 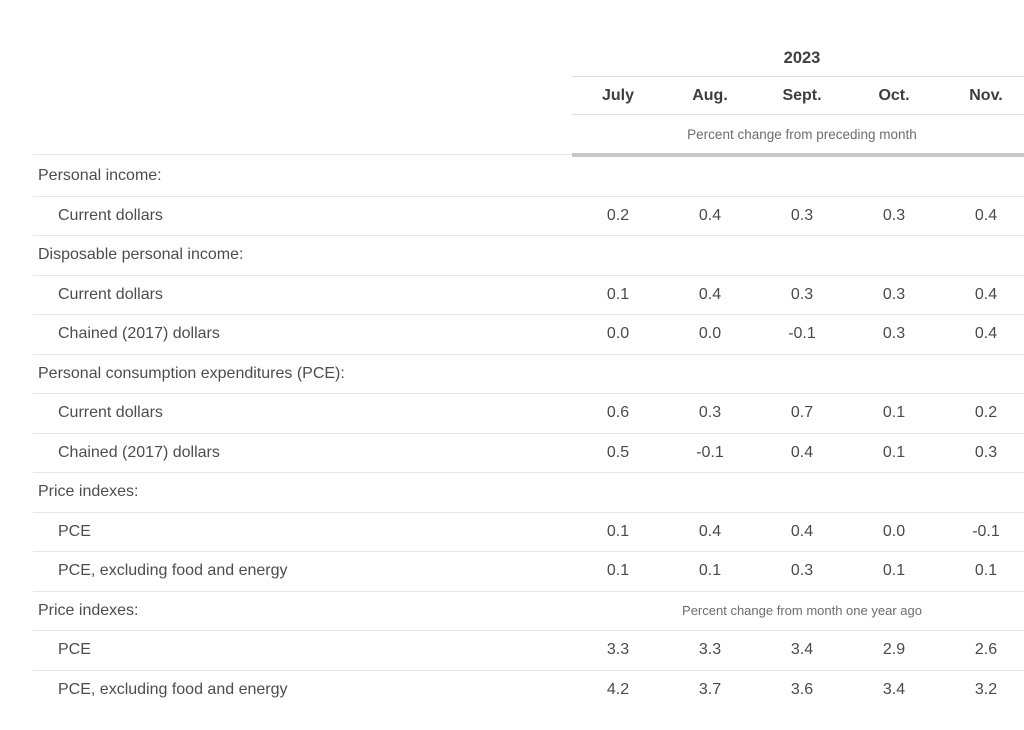 I want to click on table-row: Current dollars 0.6 0.3 0.7 0.1 0.2, so click(x=528, y=414).